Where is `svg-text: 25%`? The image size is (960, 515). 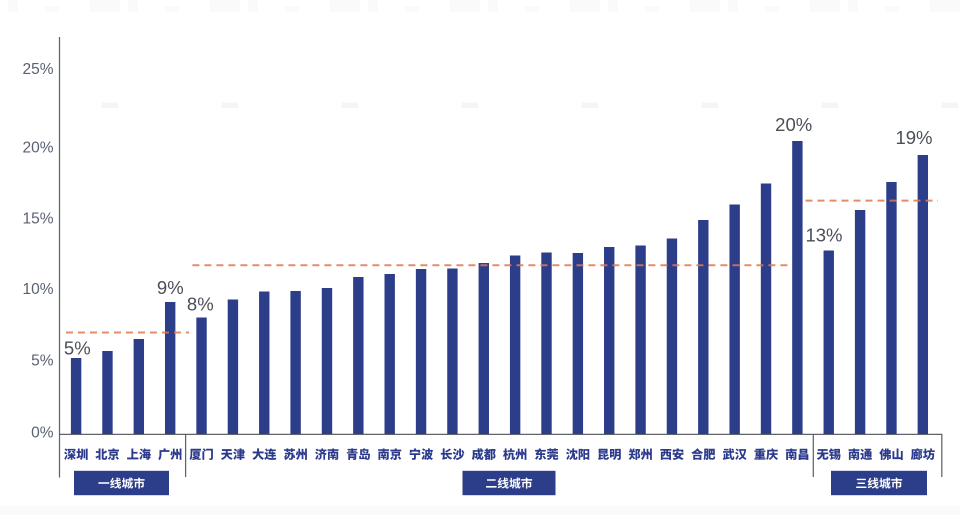
svg-text: 25% is located at coordinates (37, 69).